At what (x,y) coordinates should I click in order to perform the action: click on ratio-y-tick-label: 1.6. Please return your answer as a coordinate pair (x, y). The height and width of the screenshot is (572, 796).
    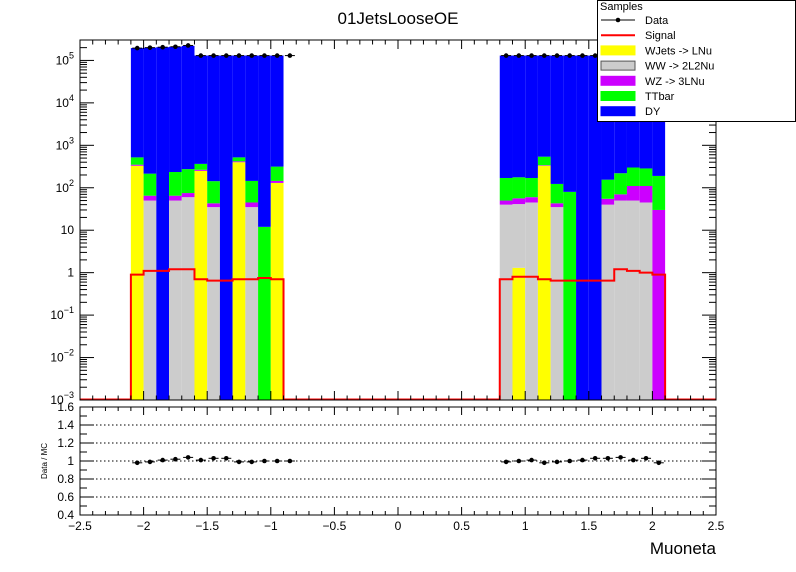
    Looking at the image, I should click on (65, 407).